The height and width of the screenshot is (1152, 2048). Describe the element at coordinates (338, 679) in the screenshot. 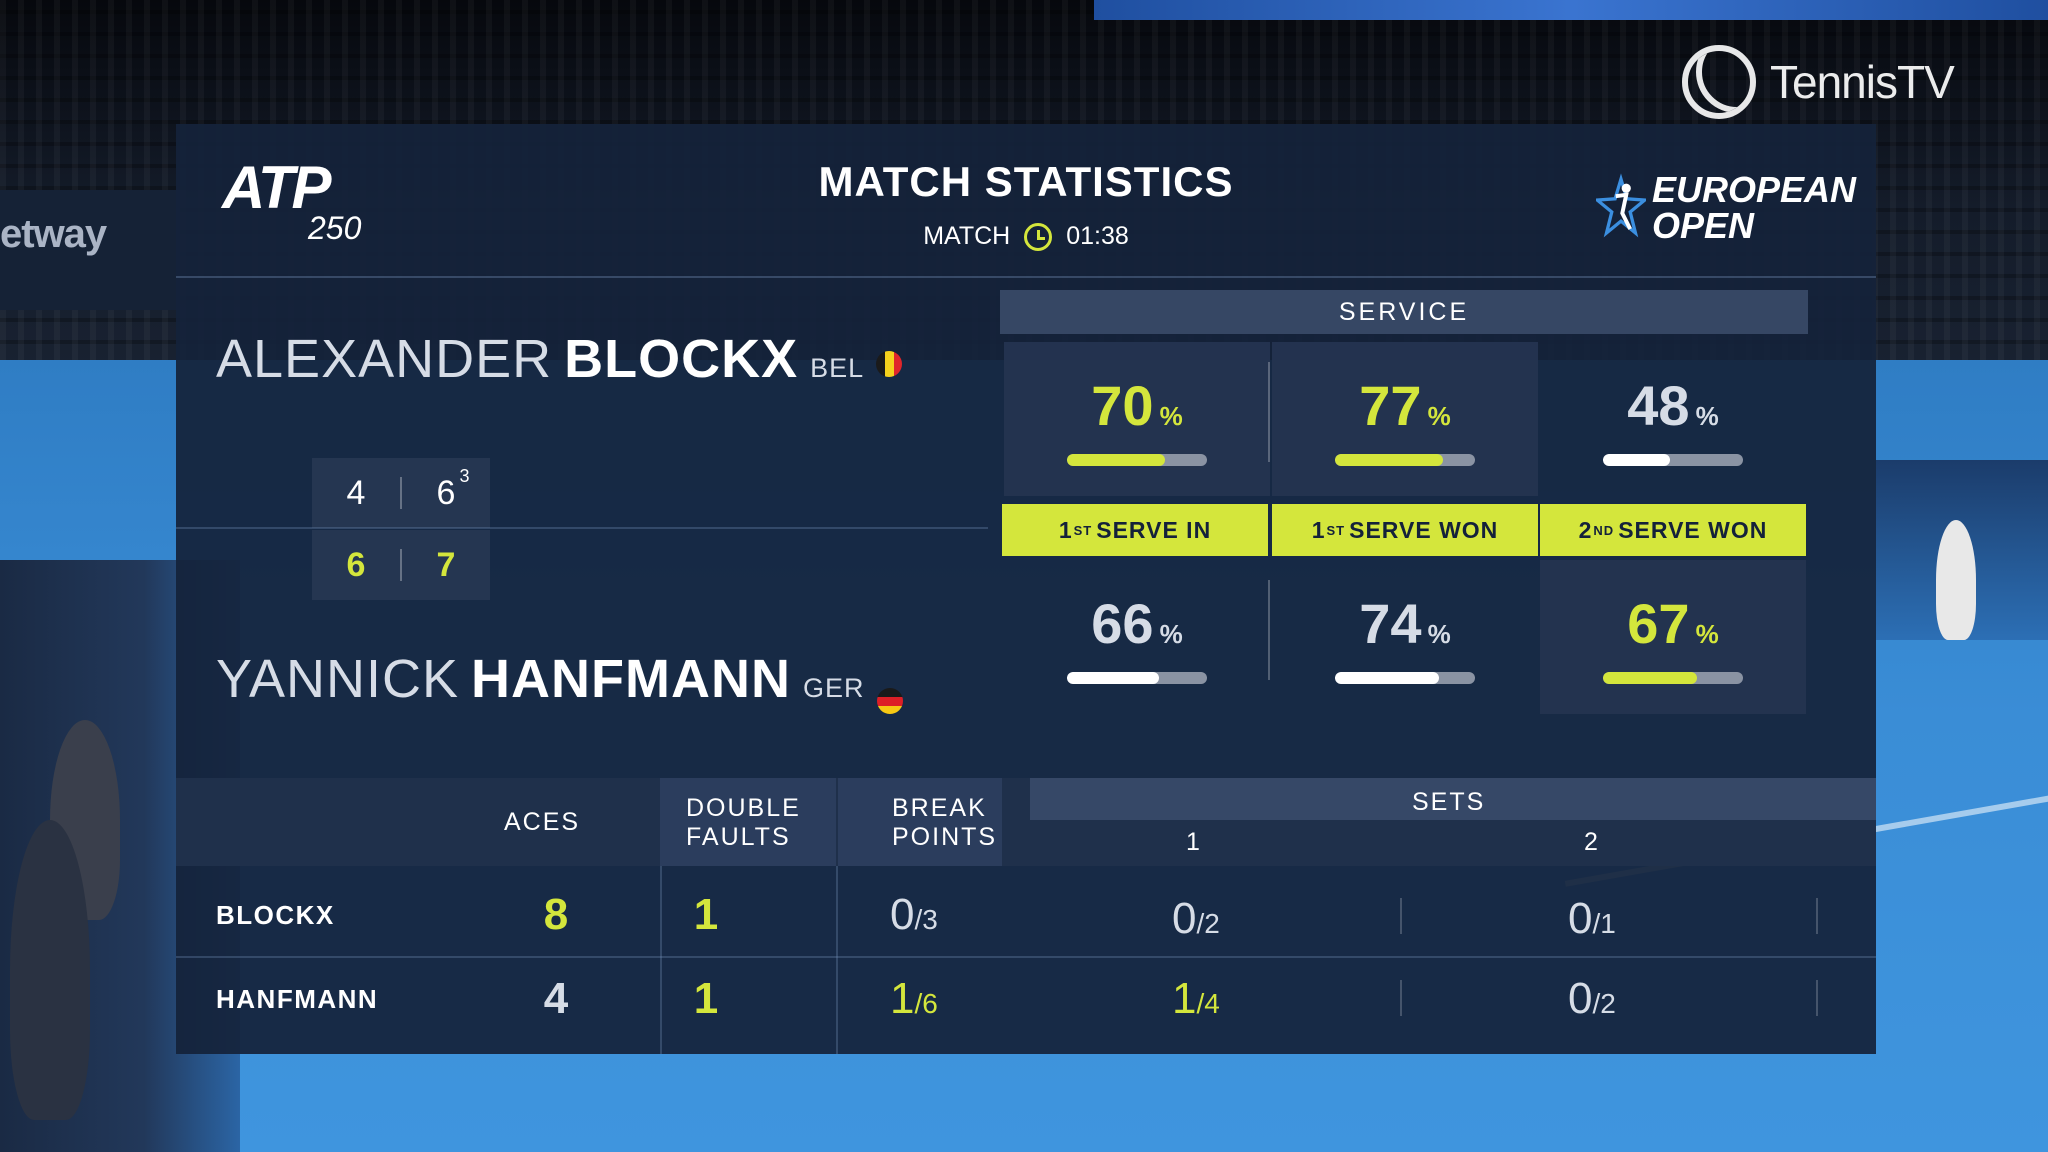

I see `player-first-name: YANNICK` at that location.